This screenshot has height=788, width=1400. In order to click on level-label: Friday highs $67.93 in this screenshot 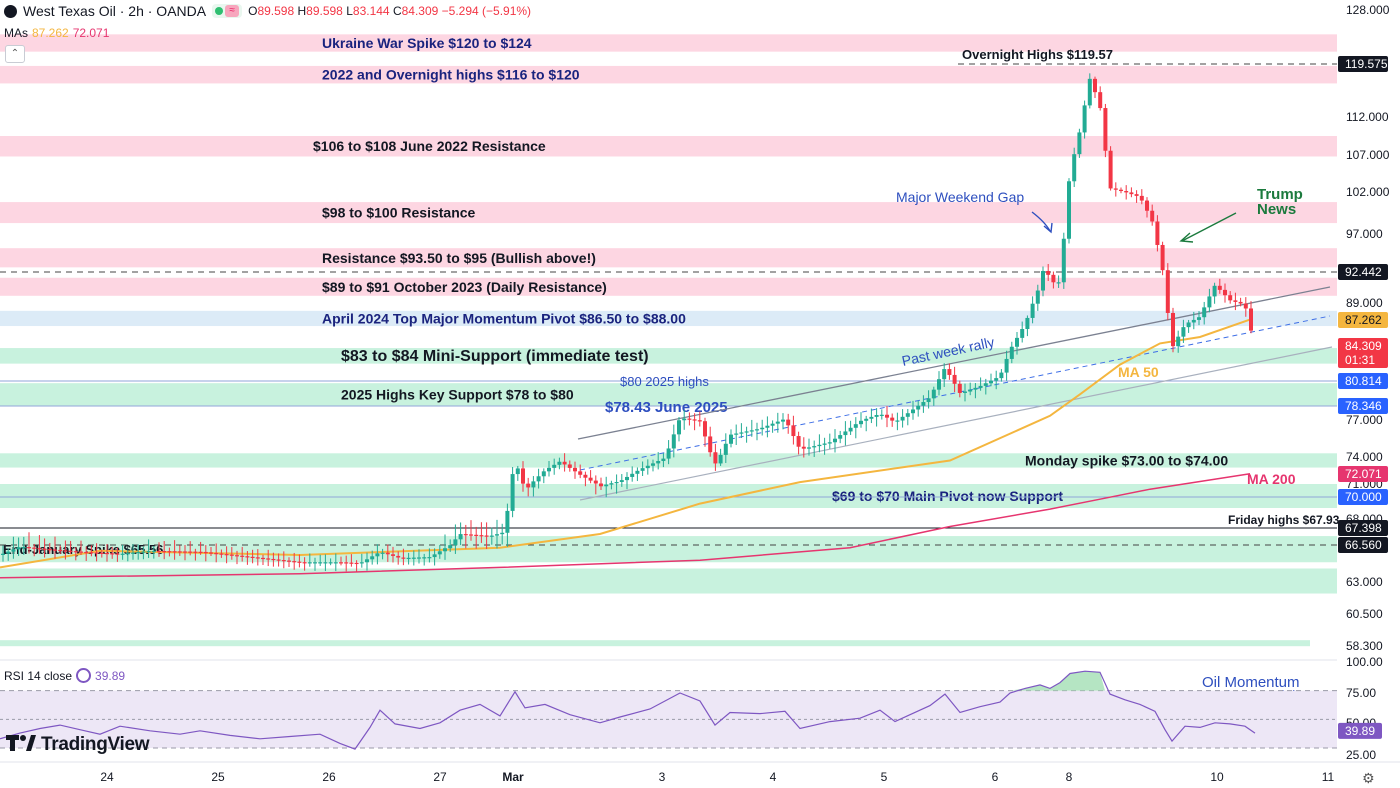, I will do `click(1284, 520)`.